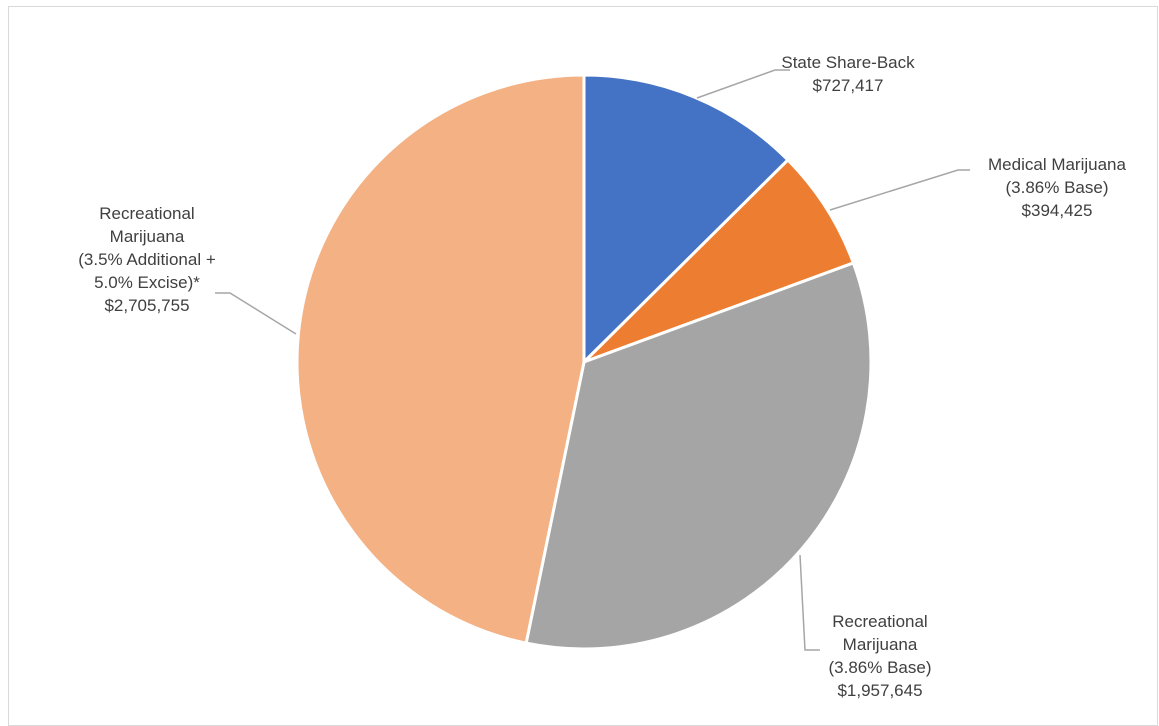  Describe the element at coordinates (147, 259) in the screenshot. I see `data-label-category: (3.5% Additional +` at that location.